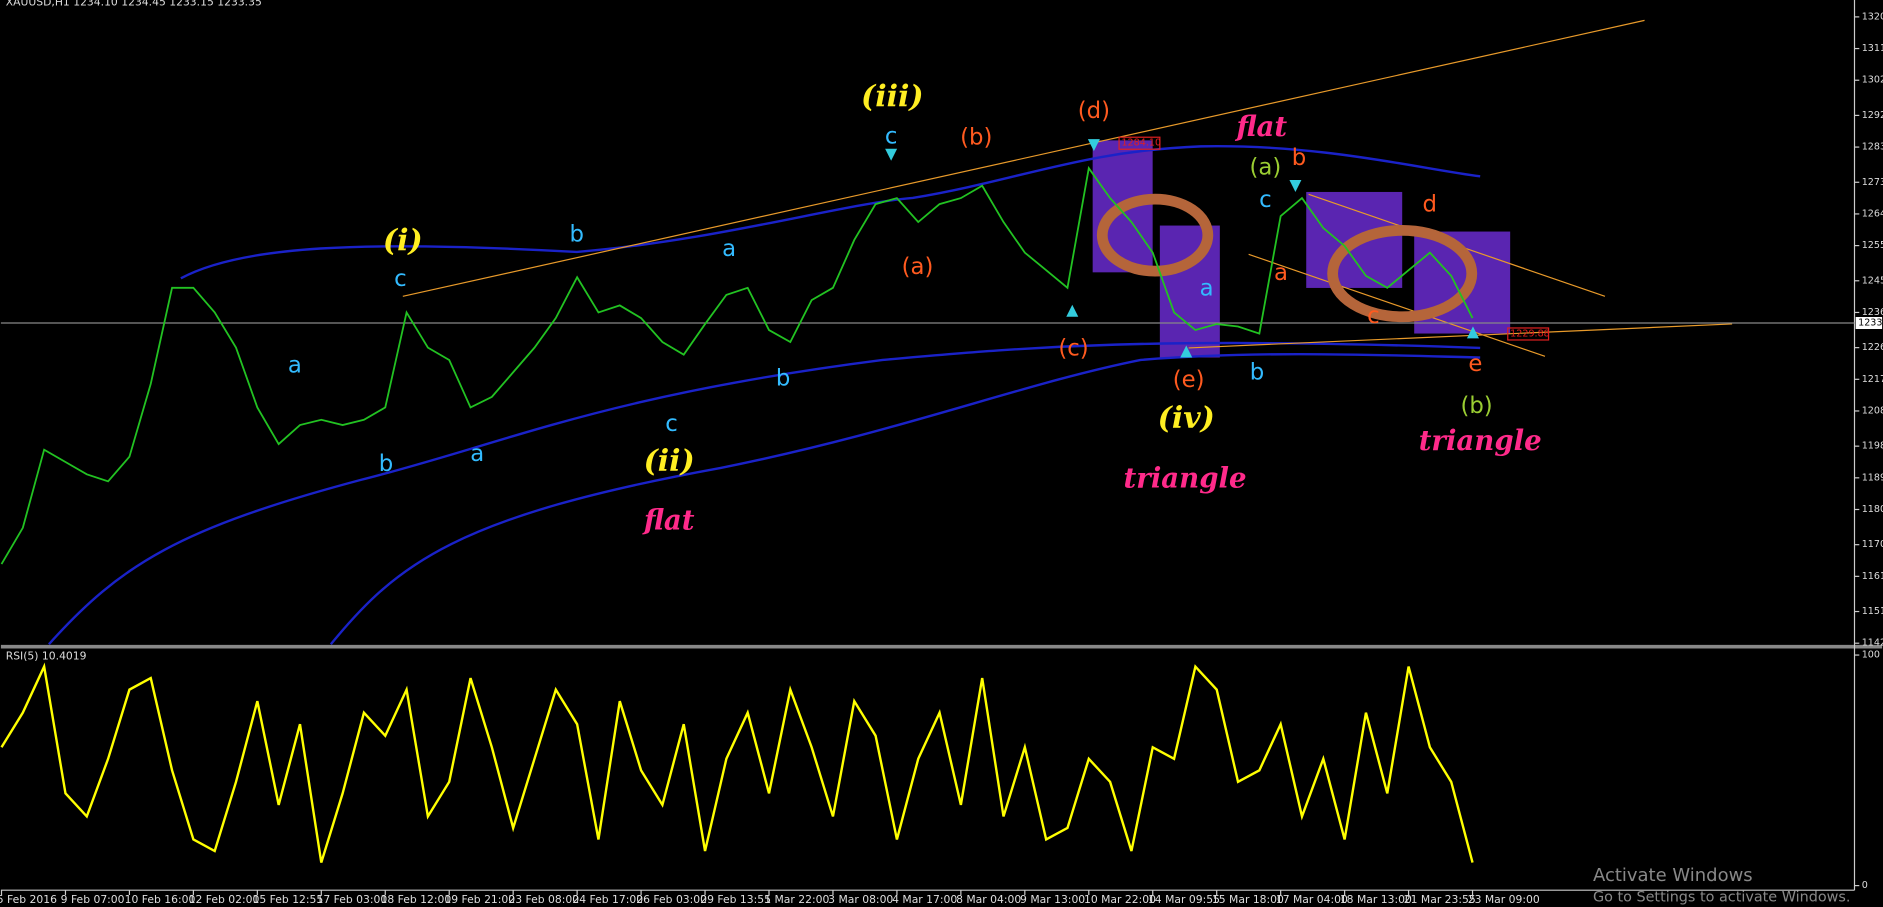 The height and width of the screenshot is (907, 1883). I want to click on wave-label: d, so click(1430, 205).